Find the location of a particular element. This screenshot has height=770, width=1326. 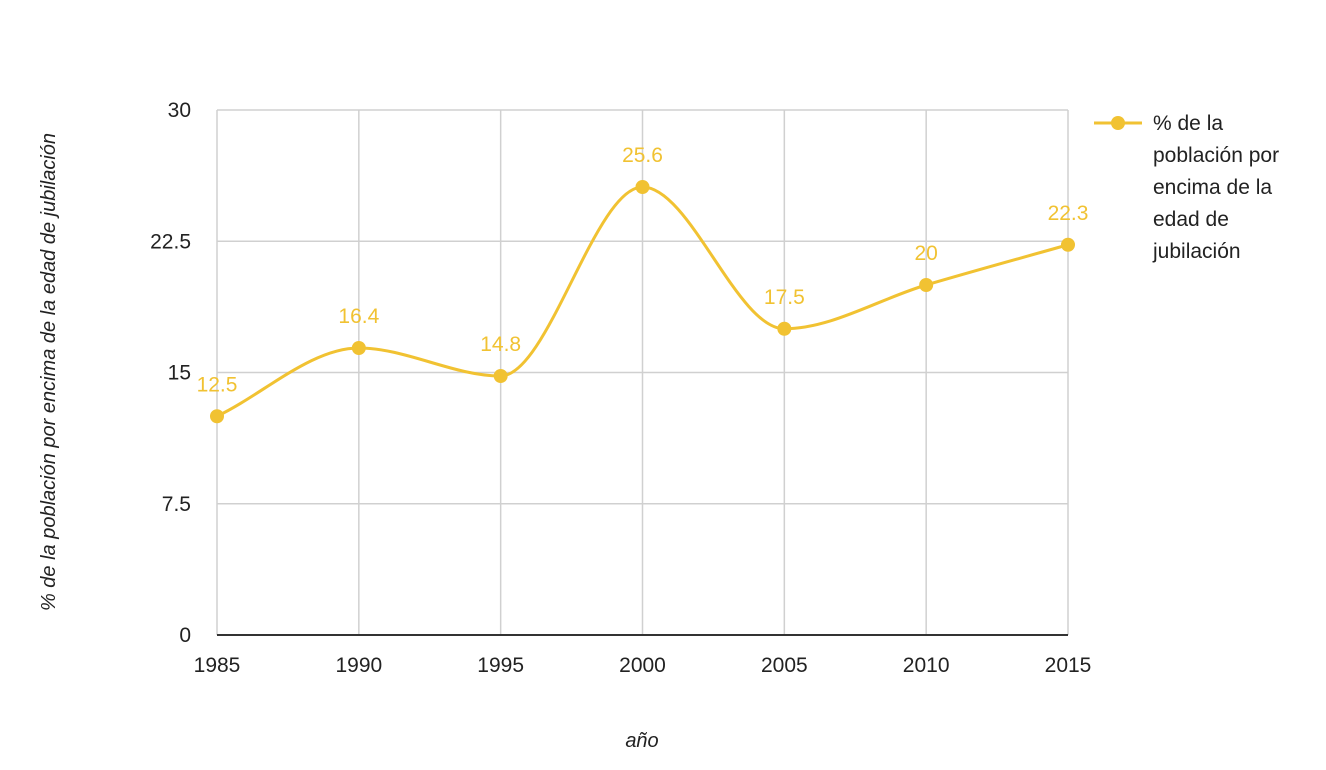

data-label: 12.5 is located at coordinates (217, 384).